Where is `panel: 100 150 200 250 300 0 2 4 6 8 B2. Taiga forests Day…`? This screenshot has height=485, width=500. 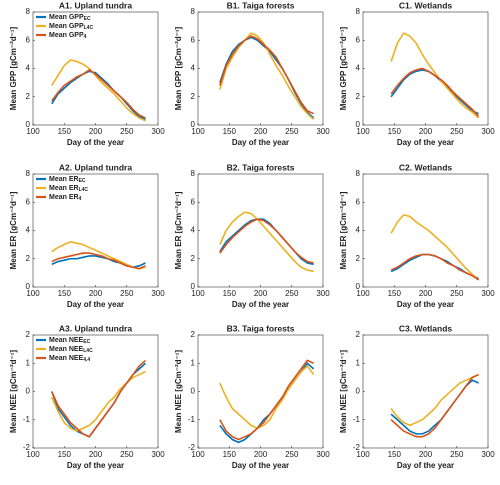
panel: 100 150 200 250 300 0 2 4 6 8 B2. Taiga forests Day… is located at coordinates (252, 235).